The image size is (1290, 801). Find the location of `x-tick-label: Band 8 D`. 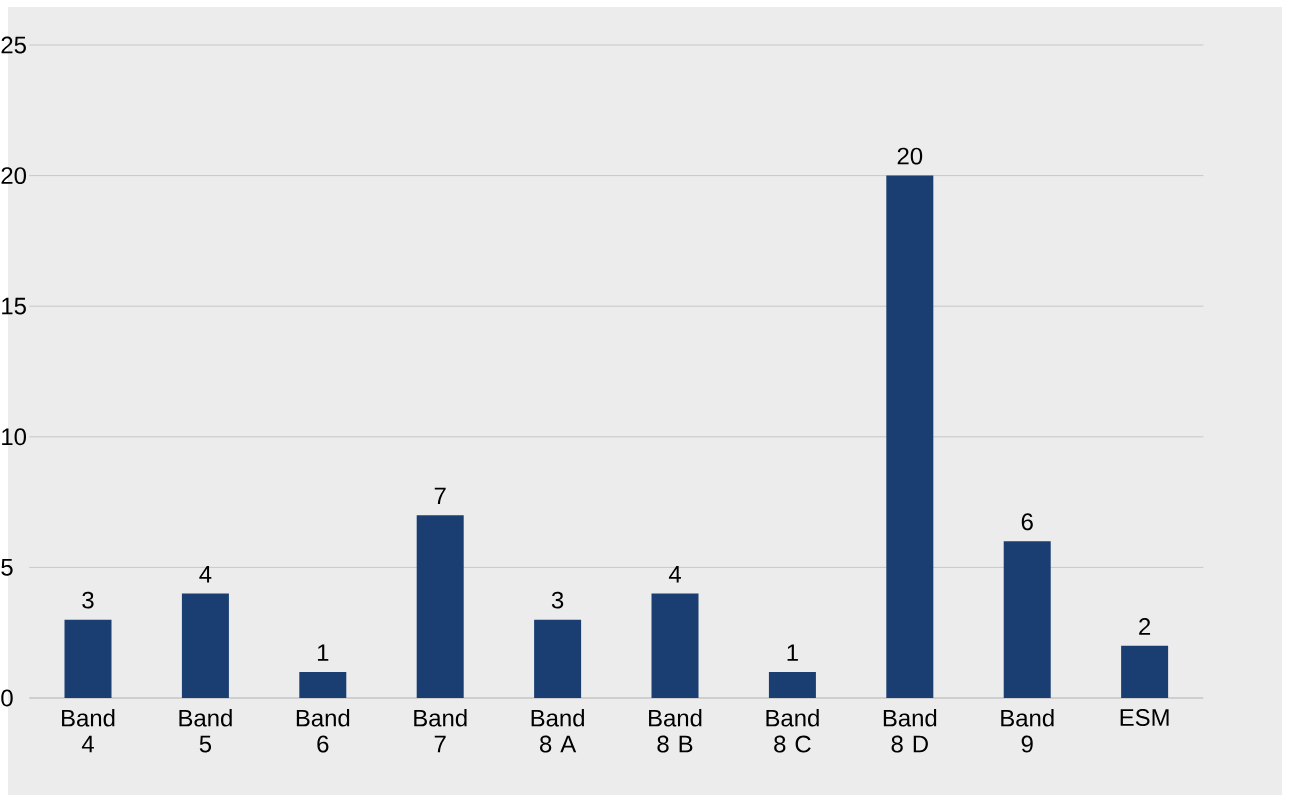

x-tick-label: Band 8 D is located at coordinates (910, 731).